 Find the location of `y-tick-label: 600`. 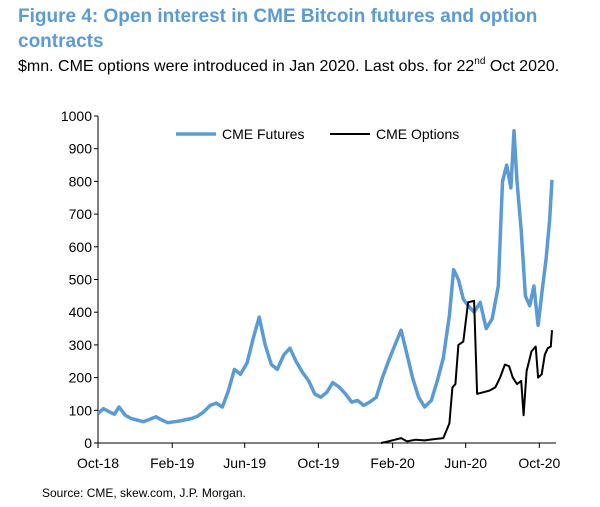

y-tick-label: 600 is located at coordinates (81, 247).